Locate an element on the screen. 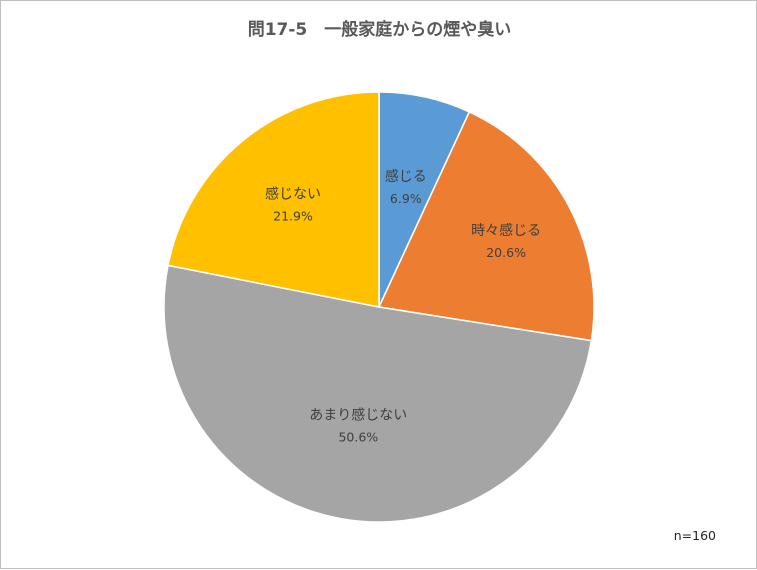 The height and width of the screenshot is (570, 757). slice-label-4: 感じない is located at coordinates (293, 193).